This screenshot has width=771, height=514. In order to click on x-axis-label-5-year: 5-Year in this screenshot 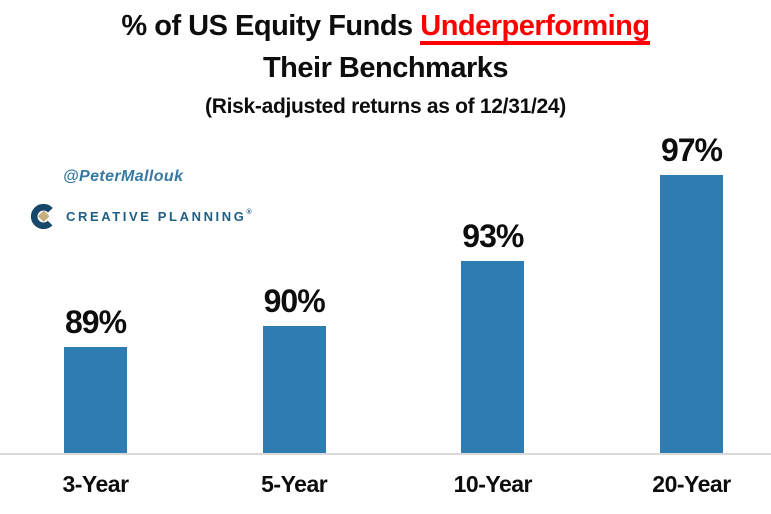, I will do `click(294, 484)`.